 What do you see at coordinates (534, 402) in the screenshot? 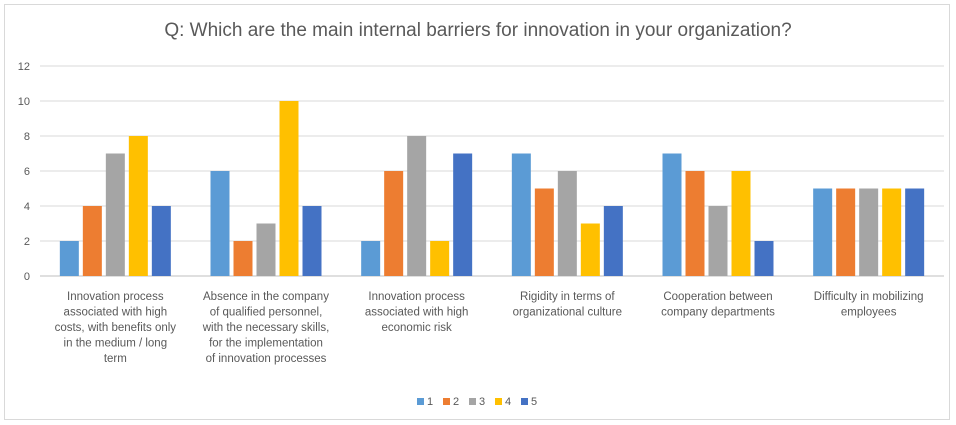
I see `legend-label: 5` at bounding box center [534, 402].